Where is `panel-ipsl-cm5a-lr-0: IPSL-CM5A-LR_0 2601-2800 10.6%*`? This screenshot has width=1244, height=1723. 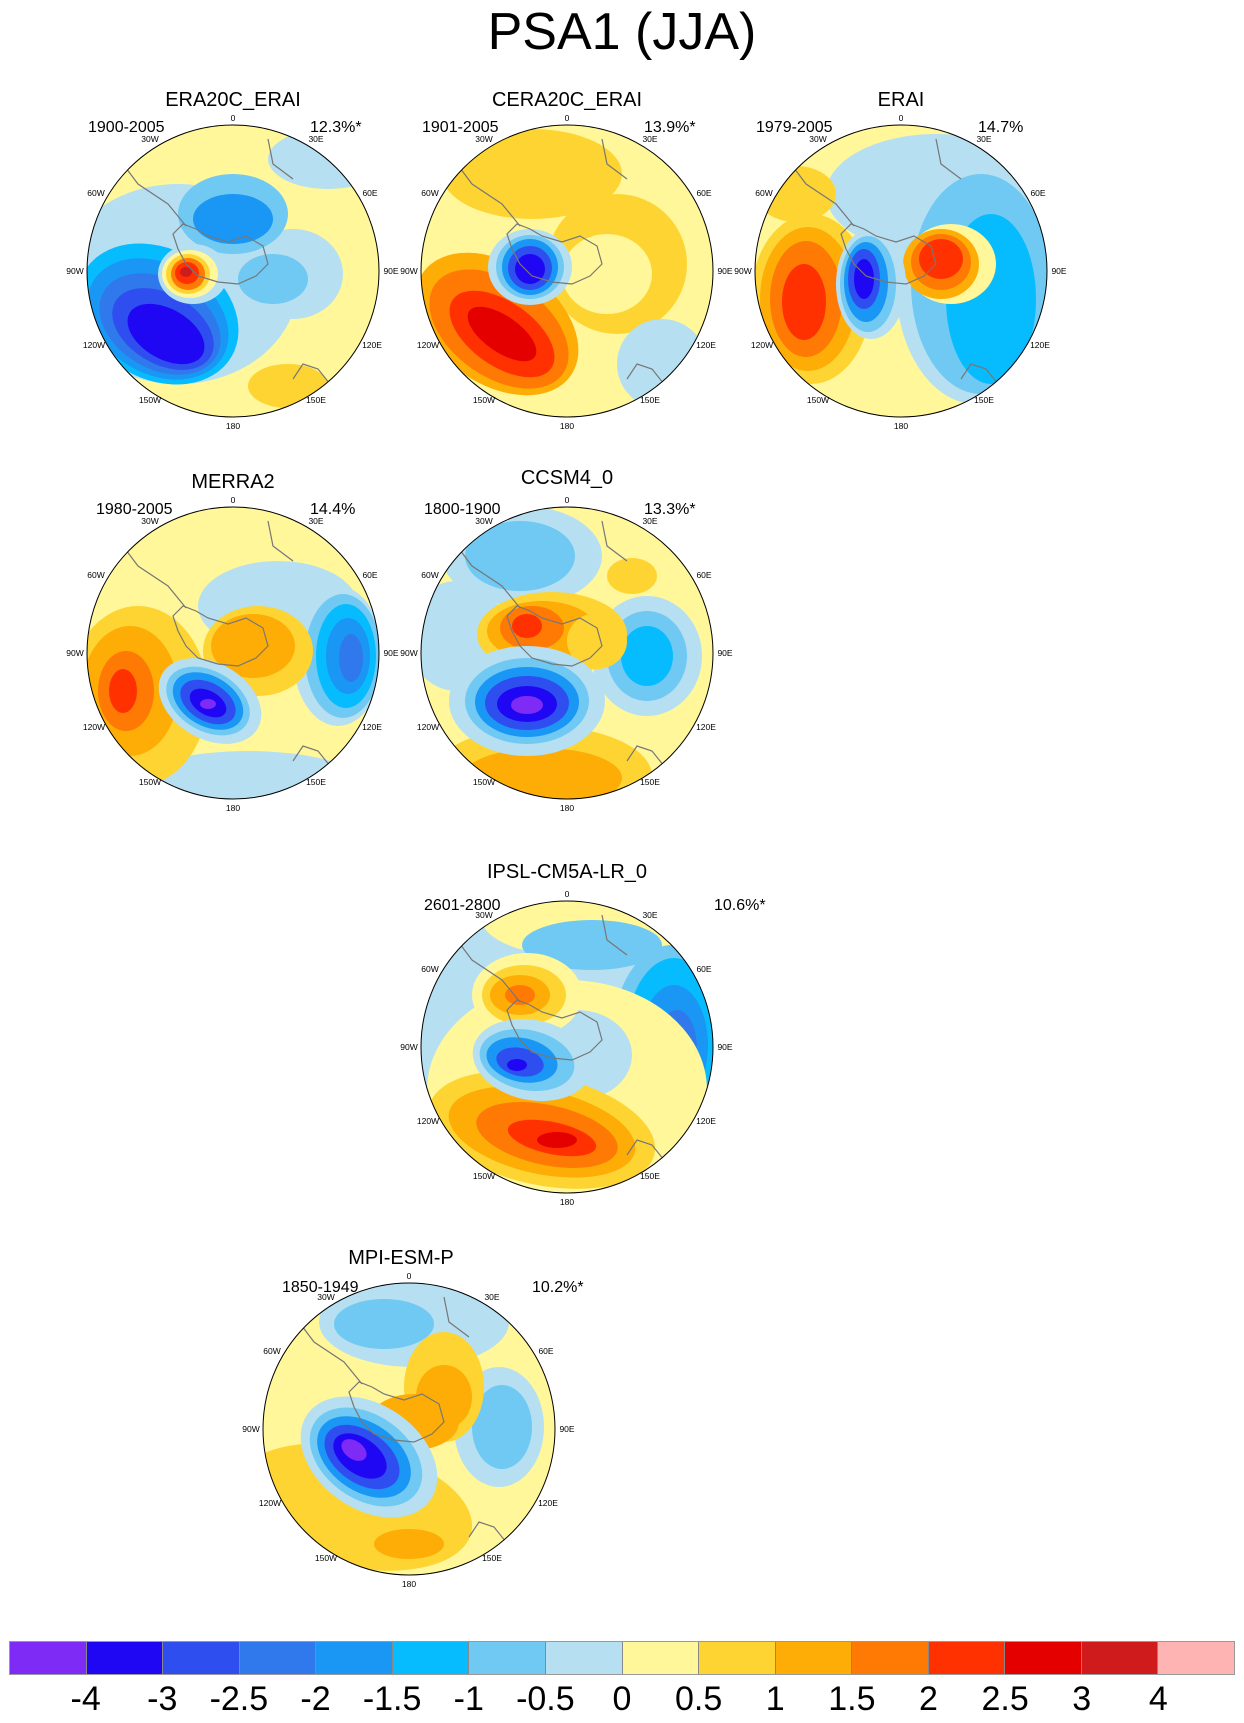 panel-ipsl-cm5a-lr-0: IPSL-CM5A-LR_0 2601-2800 10.6%* is located at coordinates (586, 1029).